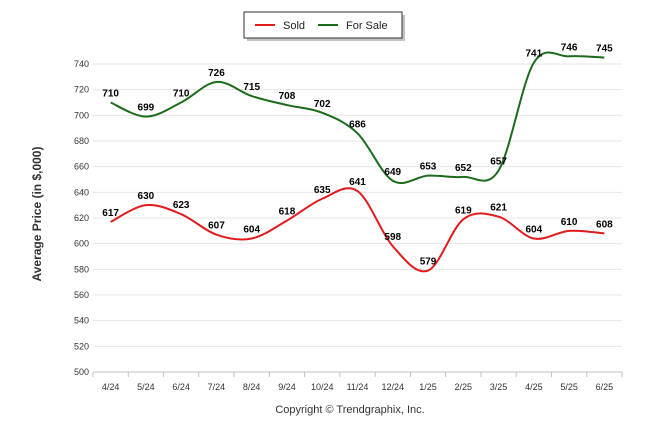 This screenshot has width=646, height=434. What do you see at coordinates (534, 387) in the screenshot?
I see `x-tick-label: 4/25` at bounding box center [534, 387].